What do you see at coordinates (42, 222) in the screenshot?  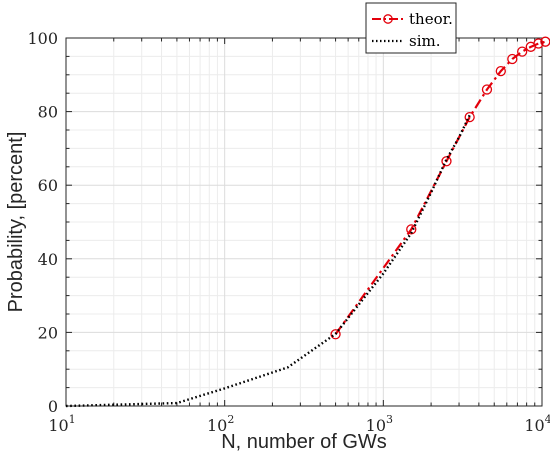 I see `y-tick-labels: 0 20 40 60 80 100` at bounding box center [42, 222].